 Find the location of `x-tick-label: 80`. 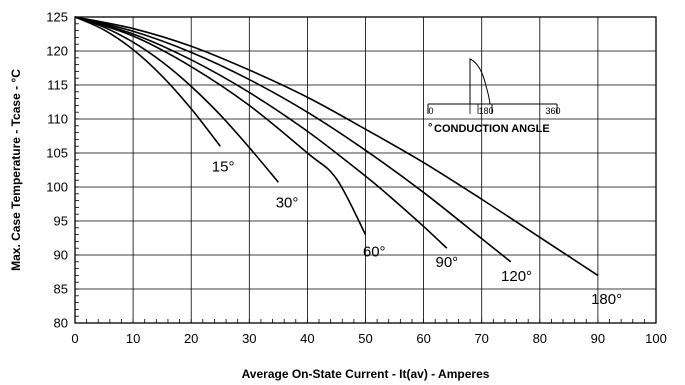

x-tick-label: 80 is located at coordinates (540, 338).